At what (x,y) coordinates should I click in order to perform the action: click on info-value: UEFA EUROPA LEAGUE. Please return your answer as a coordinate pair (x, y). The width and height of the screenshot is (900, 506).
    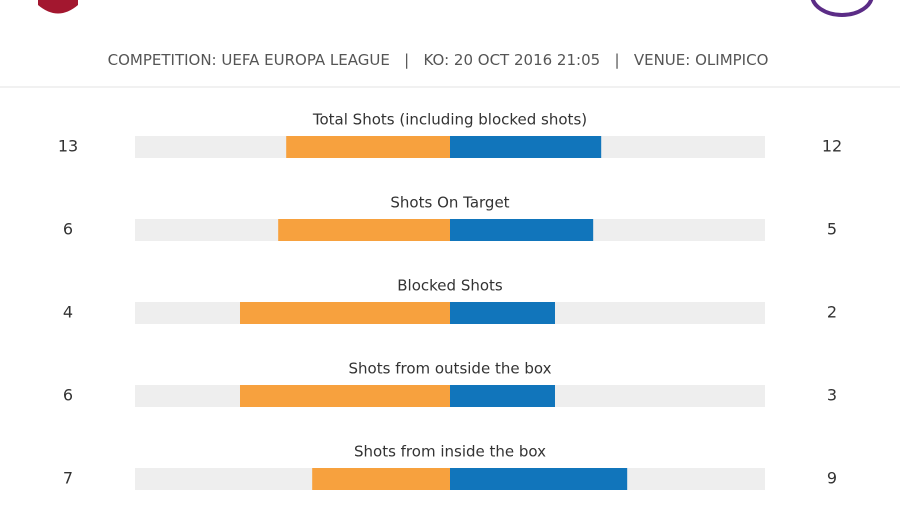
    Looking at the image, I should click on (305, 60).